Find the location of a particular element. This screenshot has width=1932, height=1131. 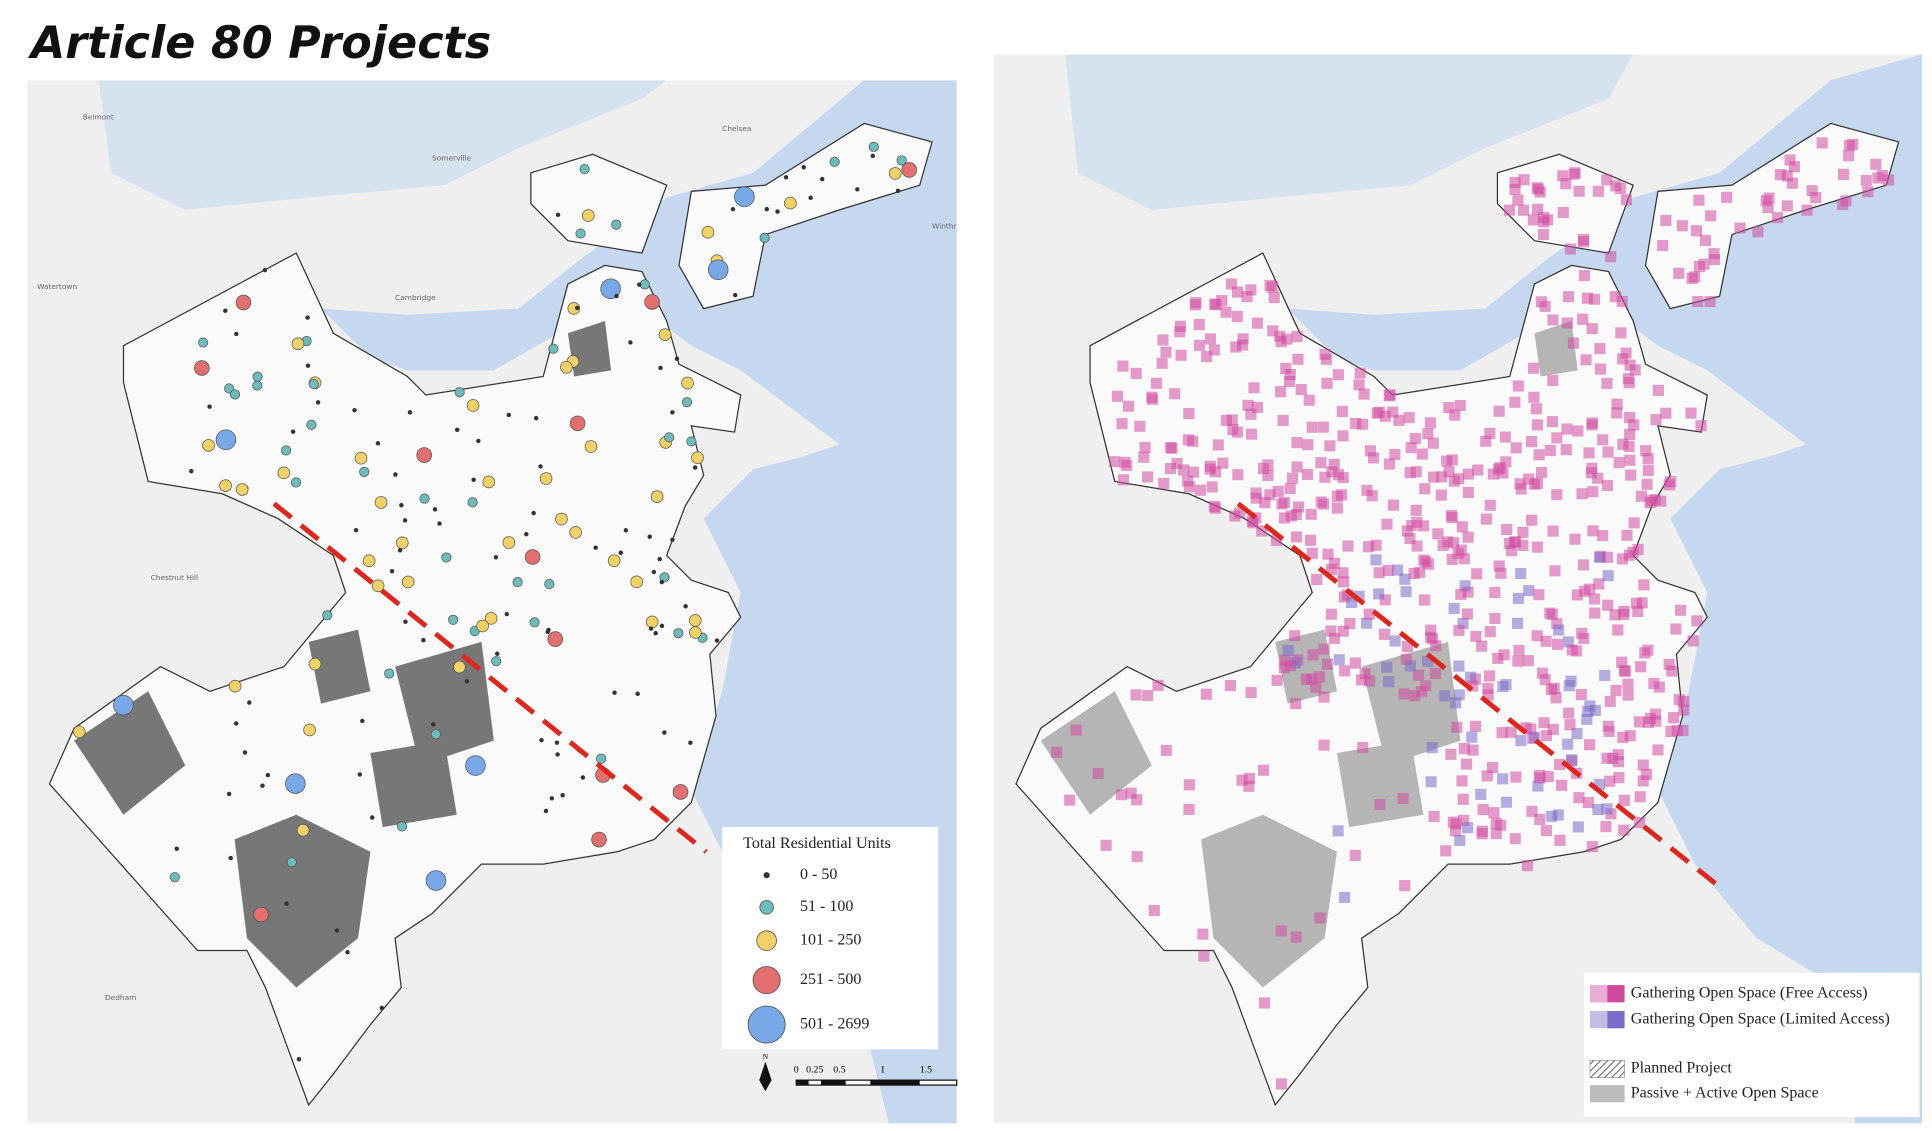

legend-label: 251 - 500 is located at coordinates (830, 979).